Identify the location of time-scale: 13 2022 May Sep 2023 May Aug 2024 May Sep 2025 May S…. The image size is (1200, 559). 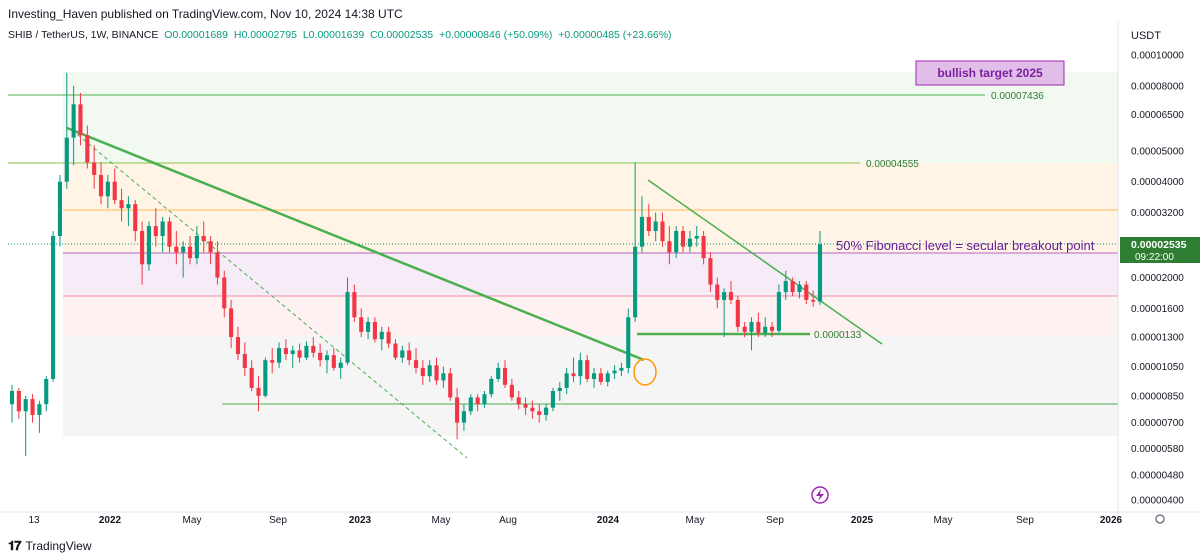
(575, 520).